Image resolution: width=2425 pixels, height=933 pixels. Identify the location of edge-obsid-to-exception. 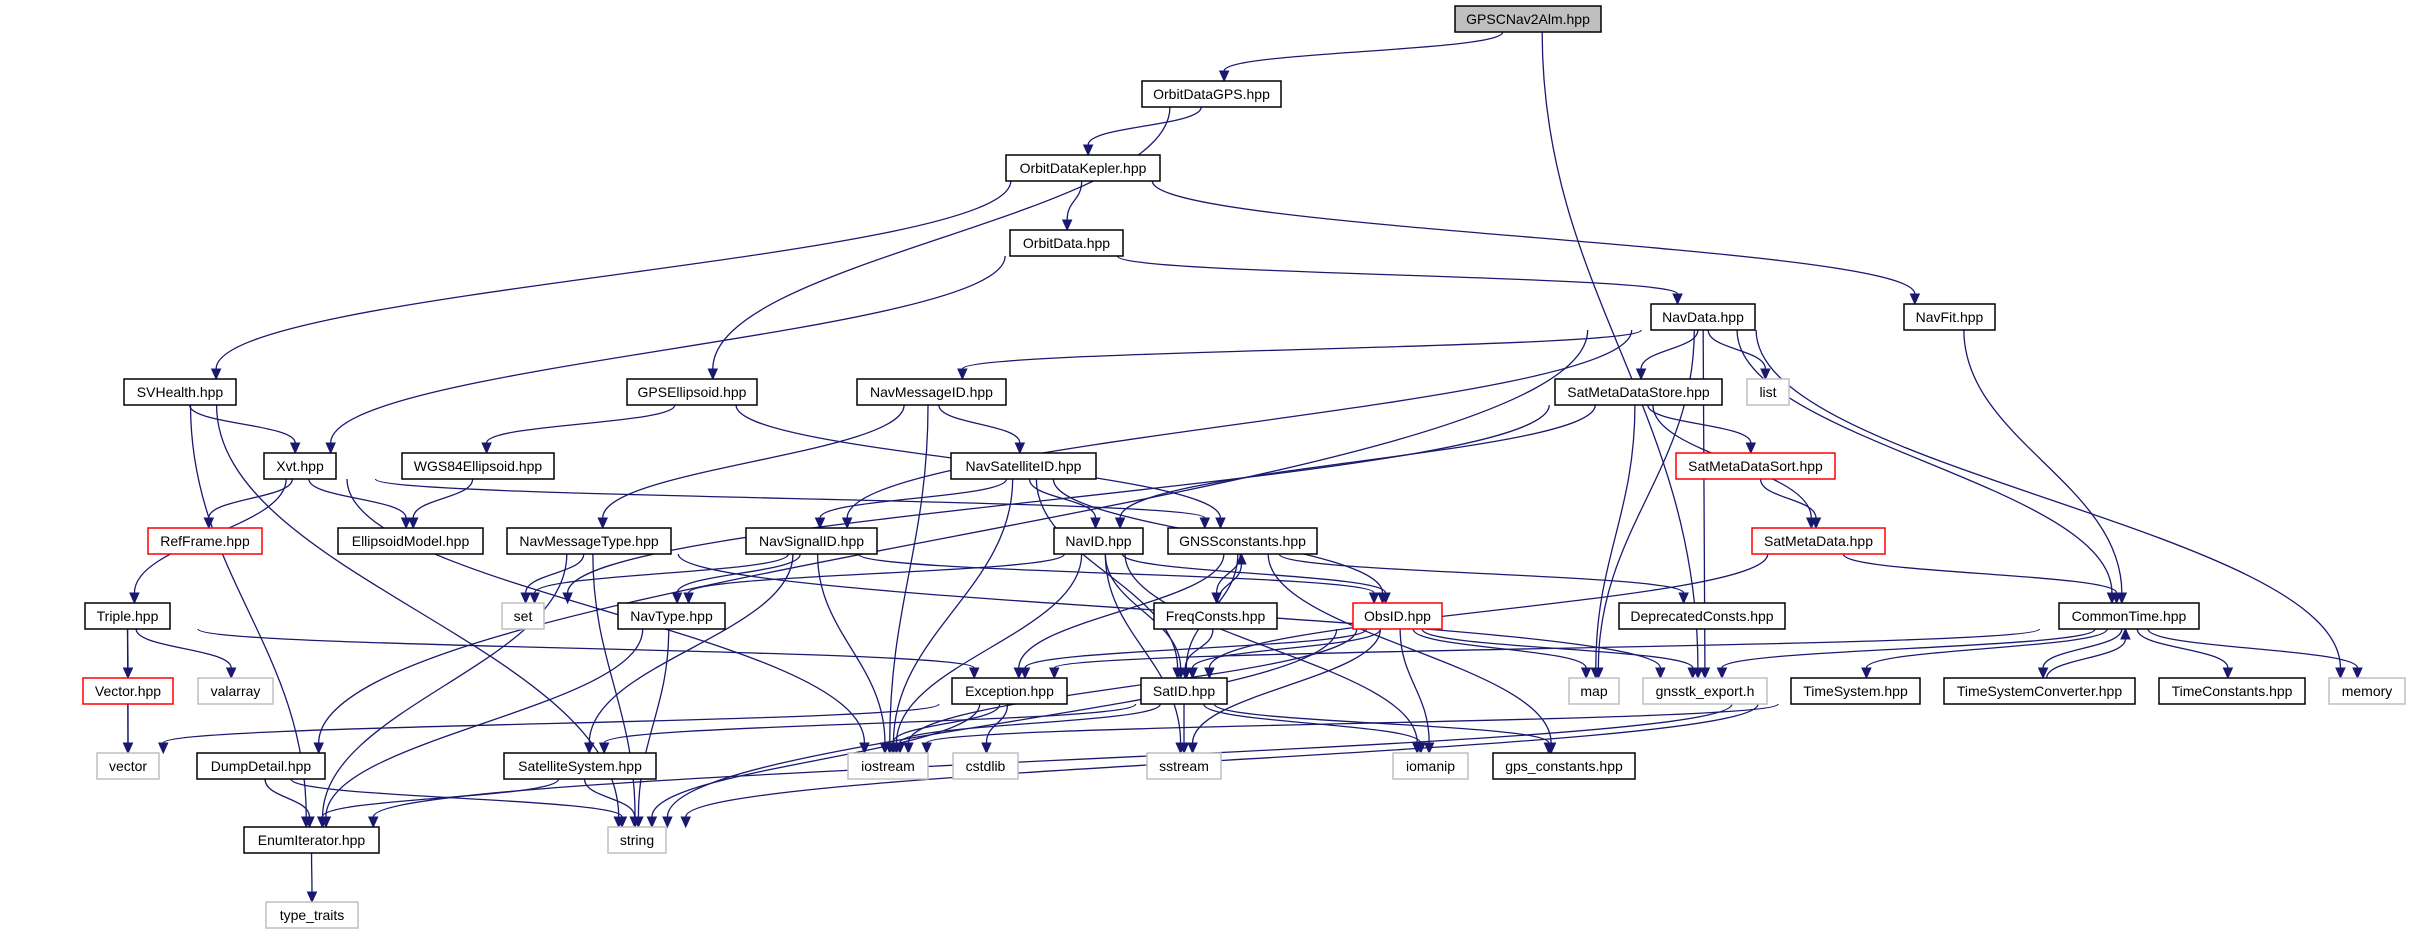
(1193, 654).